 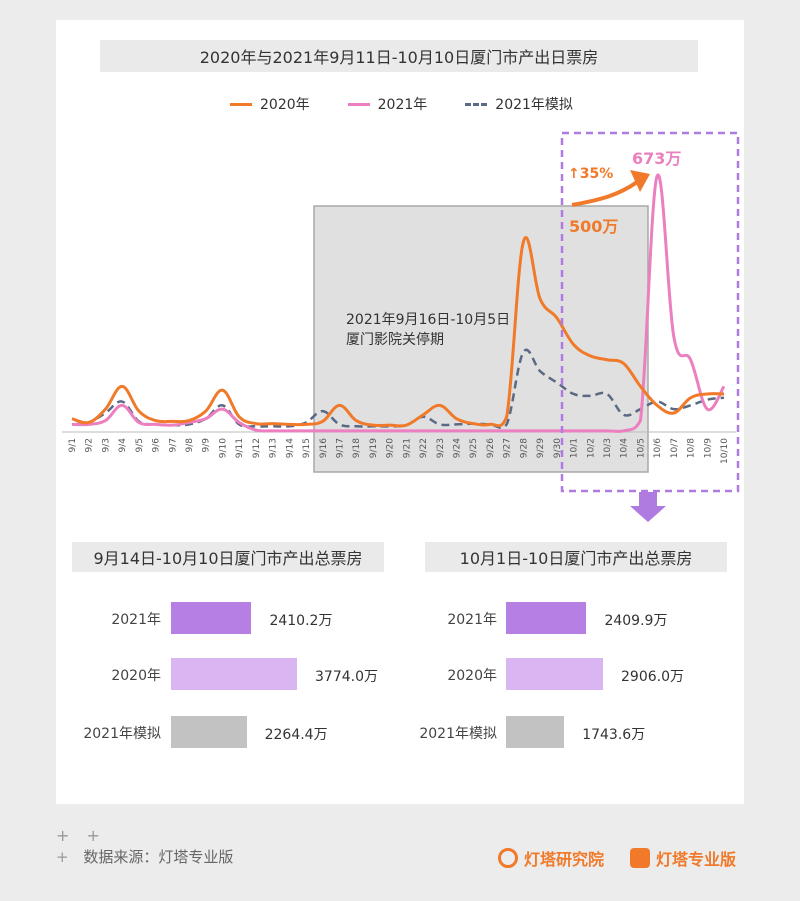 I want to click on x-tick-label: 9/10, so click(x=223, y=448).